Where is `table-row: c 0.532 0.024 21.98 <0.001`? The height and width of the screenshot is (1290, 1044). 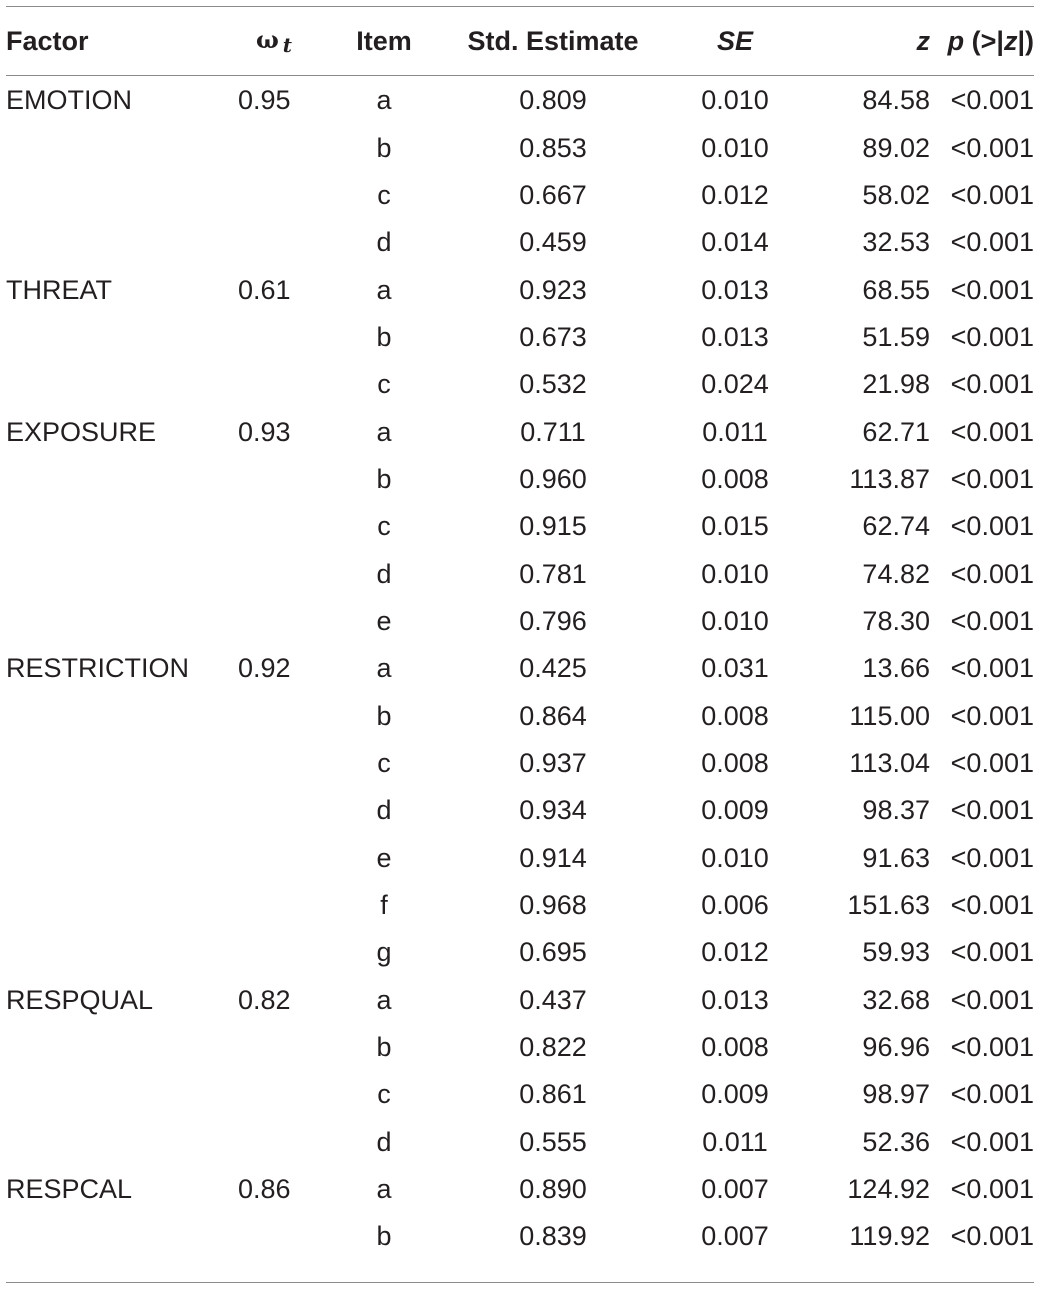 table-row: c 0.532 0.024 21.98 <0.001 is located at coordinates (520, 384).